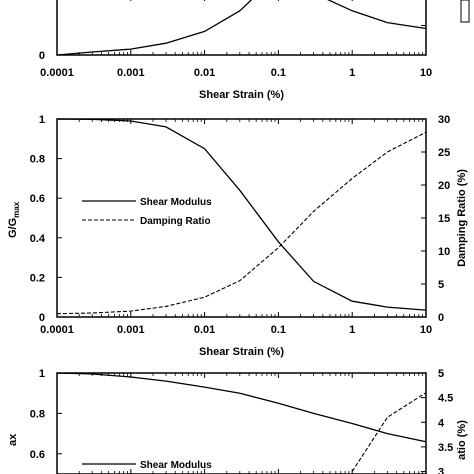 The height and width of the screenshot is (474, 474). What do you see at coordinates (241, 407) in the screenshot?
I see `series-line-shear-modulus` at bounding box center [241, 407].